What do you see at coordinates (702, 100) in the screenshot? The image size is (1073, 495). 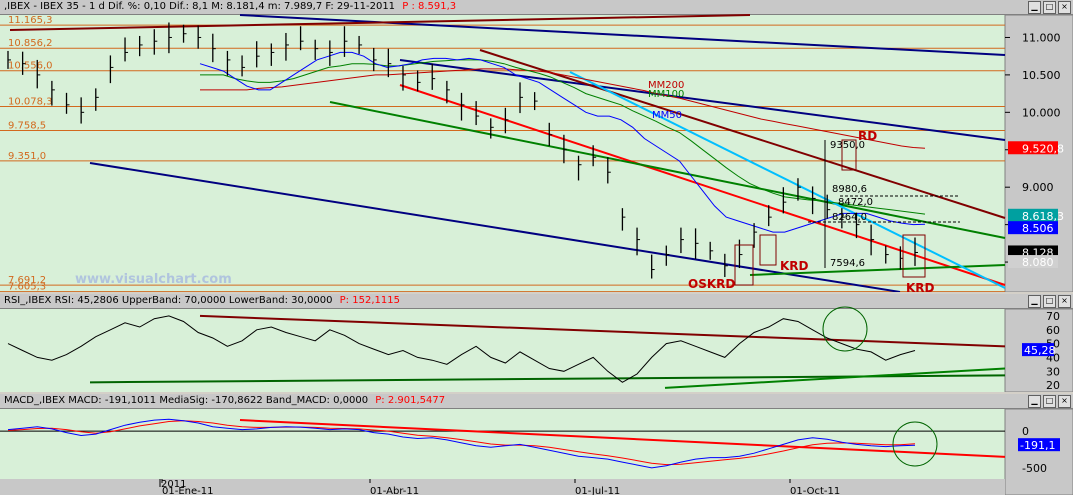 I see `trendline-mid-blue` at bounding box center [702, 100].